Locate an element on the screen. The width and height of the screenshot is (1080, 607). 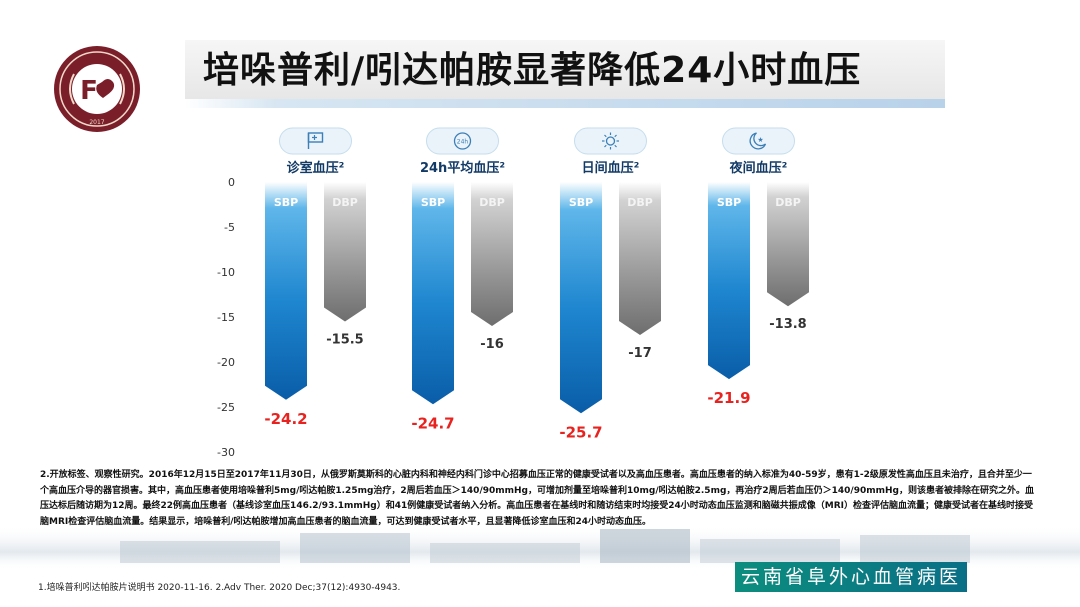
sbp-value-label: -24.2 is located at coordinates (285, 419).